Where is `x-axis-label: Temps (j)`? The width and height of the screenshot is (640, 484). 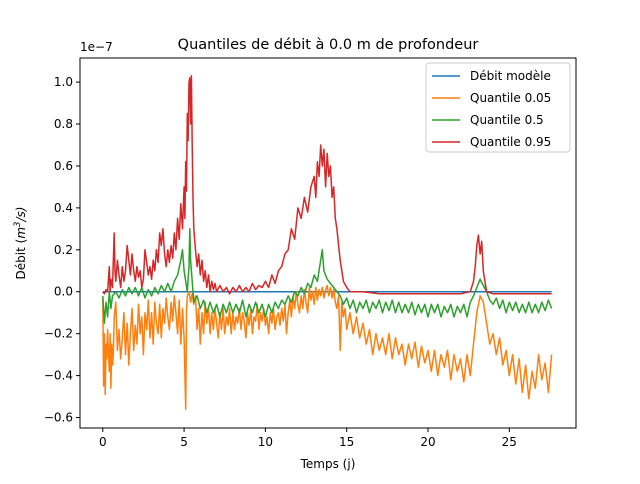 x-axis-label: Temps (j) is located at coordinates (328, 464).